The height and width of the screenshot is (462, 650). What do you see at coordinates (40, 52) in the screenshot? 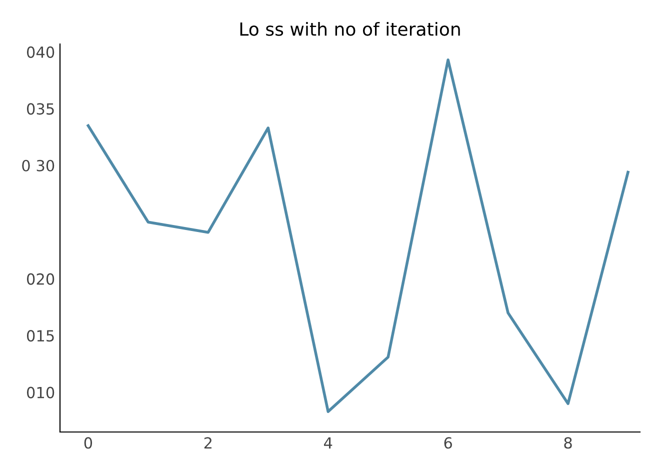
I see `y-tick-label: 040` at bounding box center [40, 52].